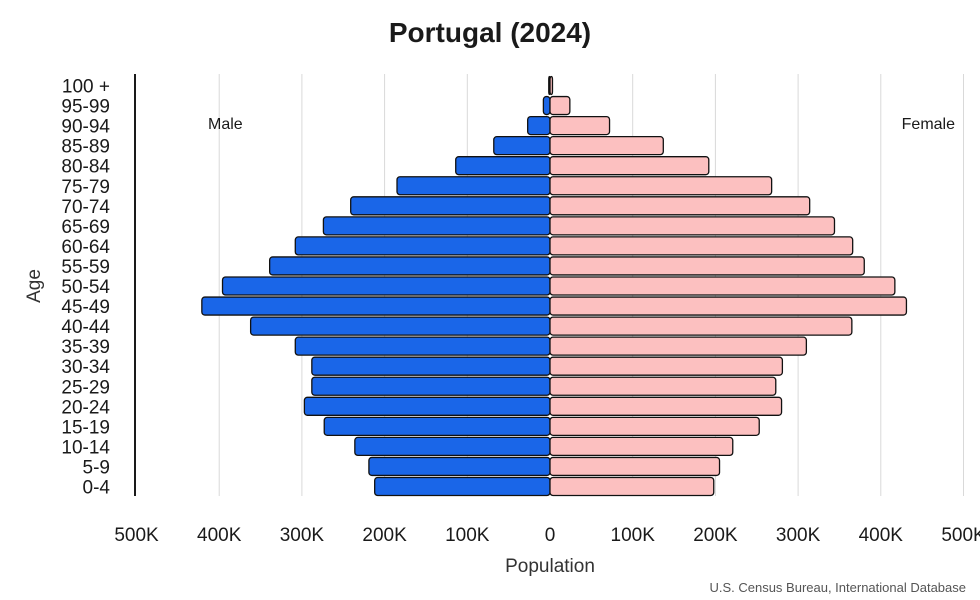 Image resolution: width=980 pixels, height=600 pixels. I want to click on age-label: 100 +, so click(86, 87).